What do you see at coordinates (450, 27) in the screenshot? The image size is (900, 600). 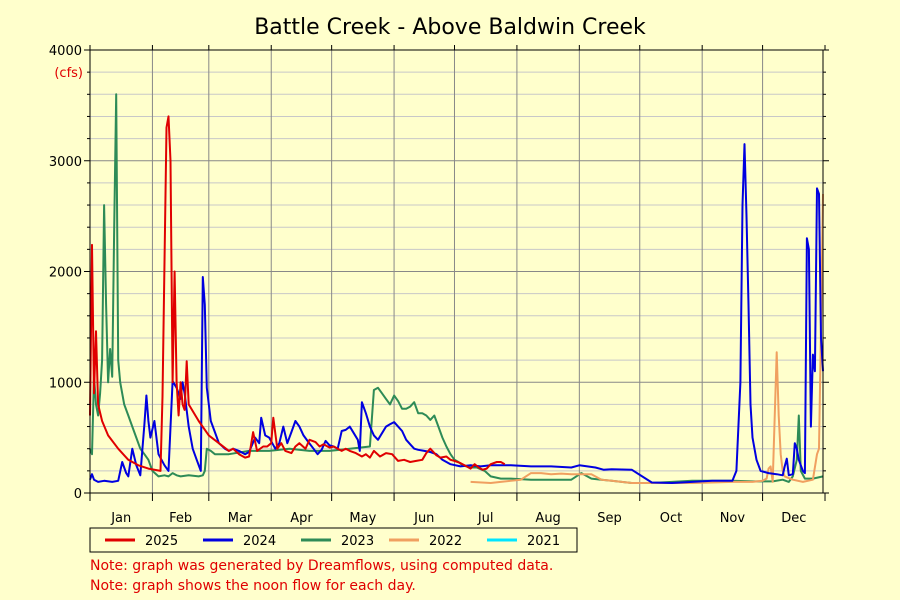 I see `chart-title: Battle Creek - Above Baldwin Creek` at bounding box center [450, 27].